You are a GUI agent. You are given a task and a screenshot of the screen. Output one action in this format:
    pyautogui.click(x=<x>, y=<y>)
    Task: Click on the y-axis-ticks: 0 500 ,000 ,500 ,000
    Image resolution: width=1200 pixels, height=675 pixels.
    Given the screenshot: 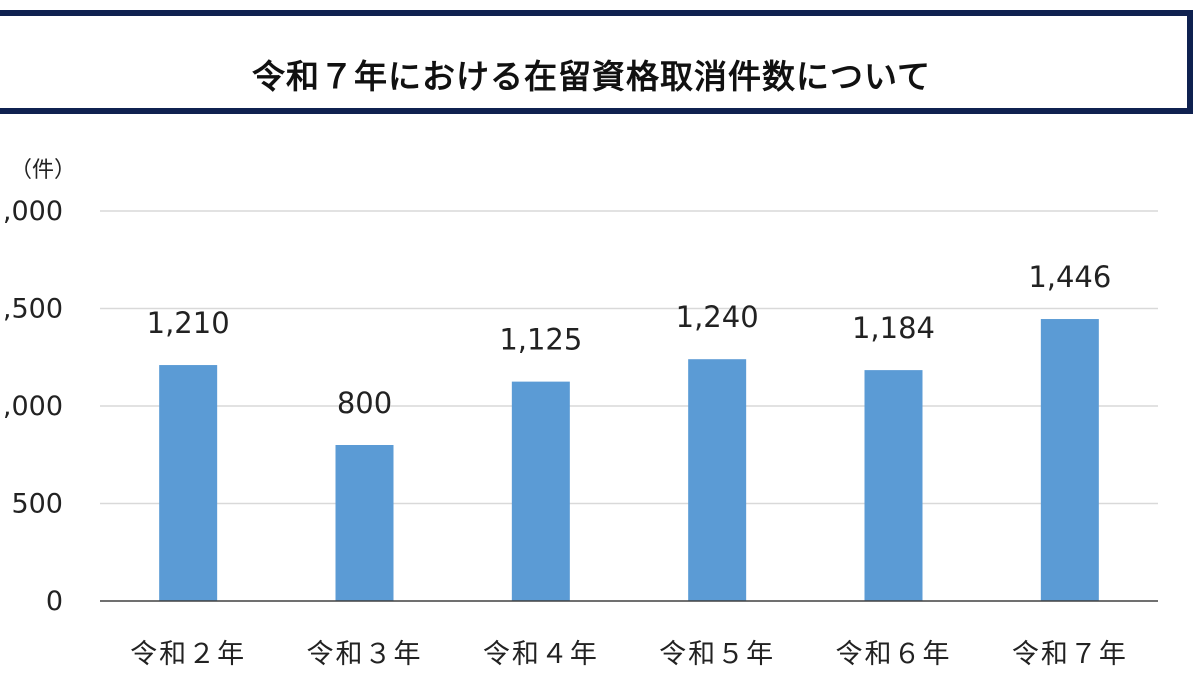 What is the action you would take?
    pyautogui.click(x=33, y=406)
    